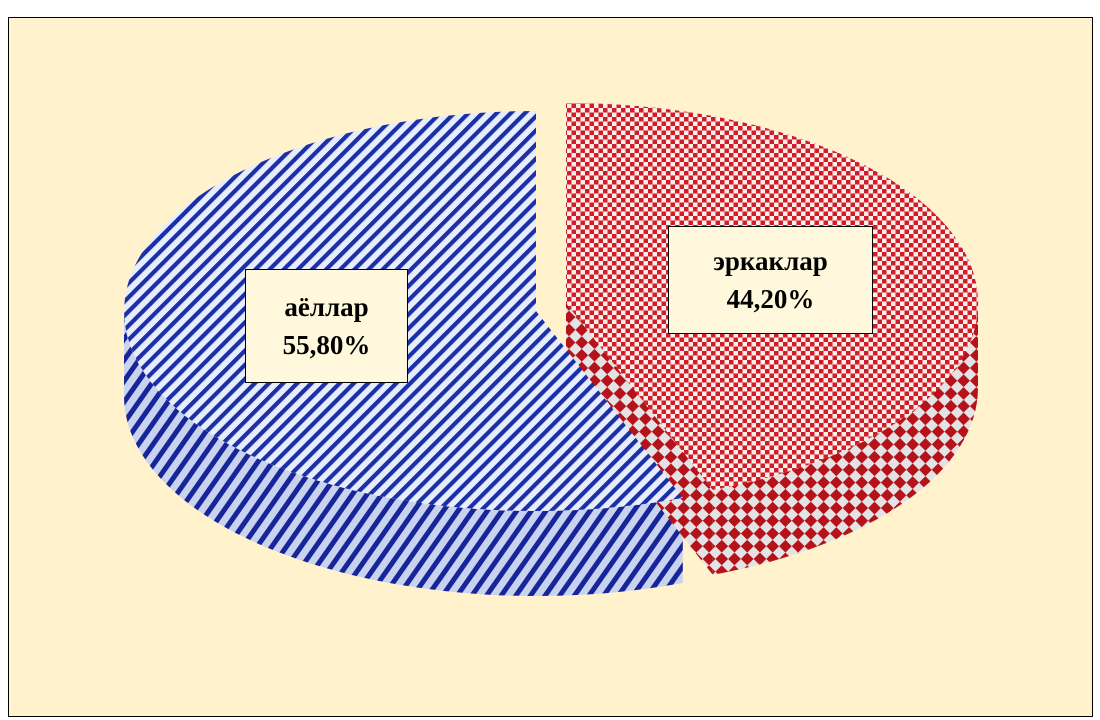 The width and height of the screenshot is (1100, 720). I want to click on data-label-men: эркаклар 44,20%, so click(770, 280).